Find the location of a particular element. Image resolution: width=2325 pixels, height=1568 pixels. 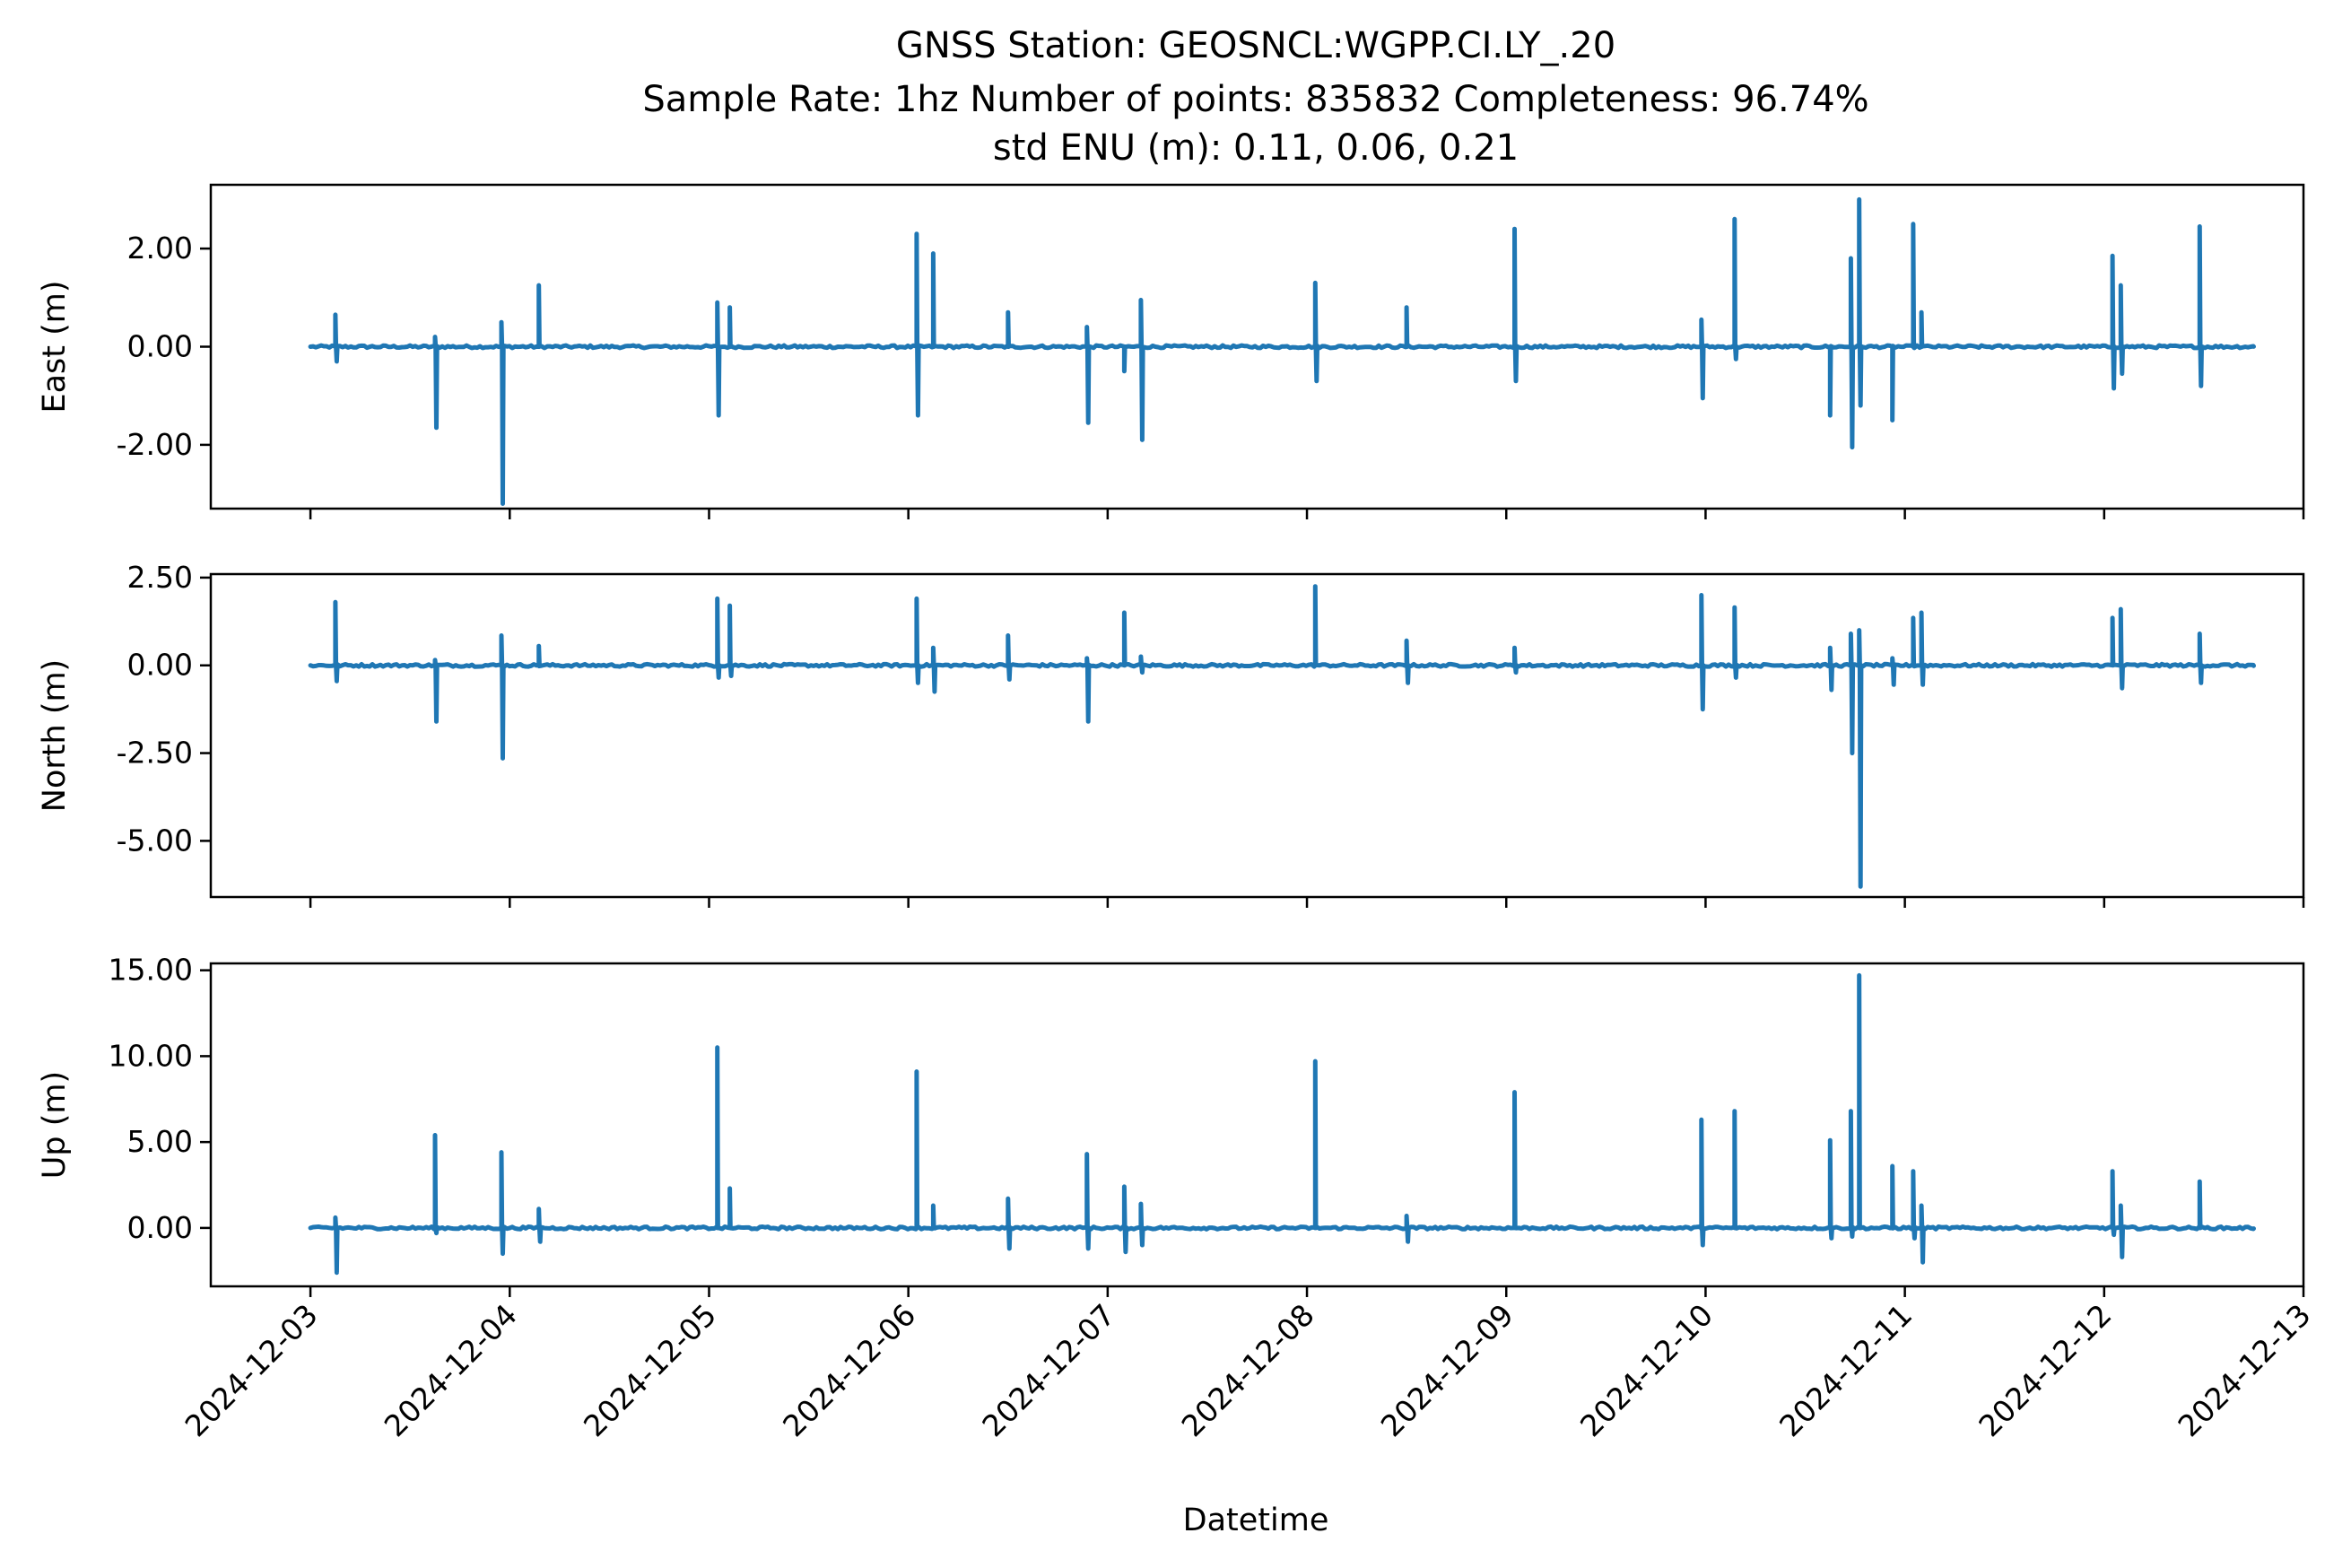

east-y-tick-label: 2.00 is located at coordinates (160, 248).